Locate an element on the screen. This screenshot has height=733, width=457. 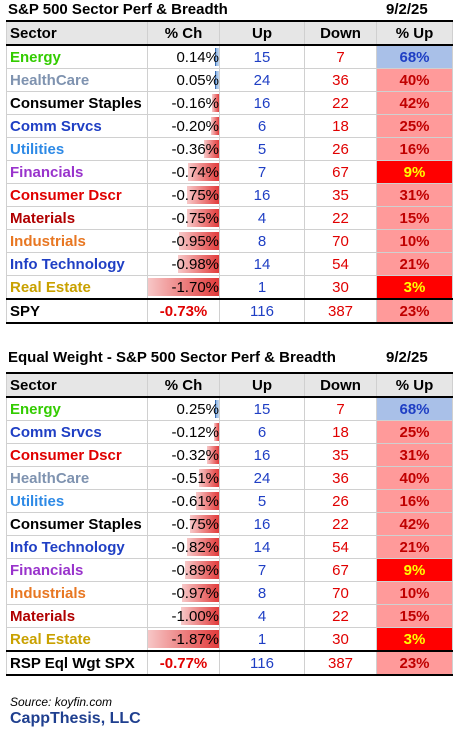
header-ch: % Ch is located at coordinates (183, 385).